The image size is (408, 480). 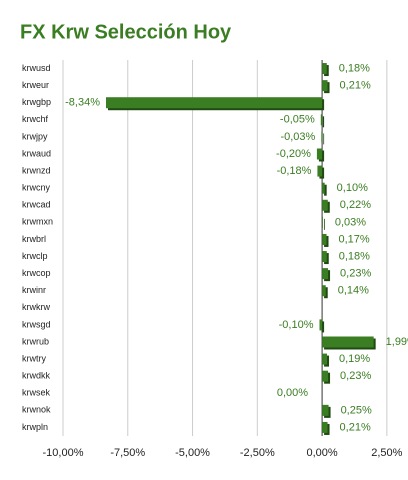 I want to click on chart-title: FX Krw Selección Hoy, so click(x=126, y=32).